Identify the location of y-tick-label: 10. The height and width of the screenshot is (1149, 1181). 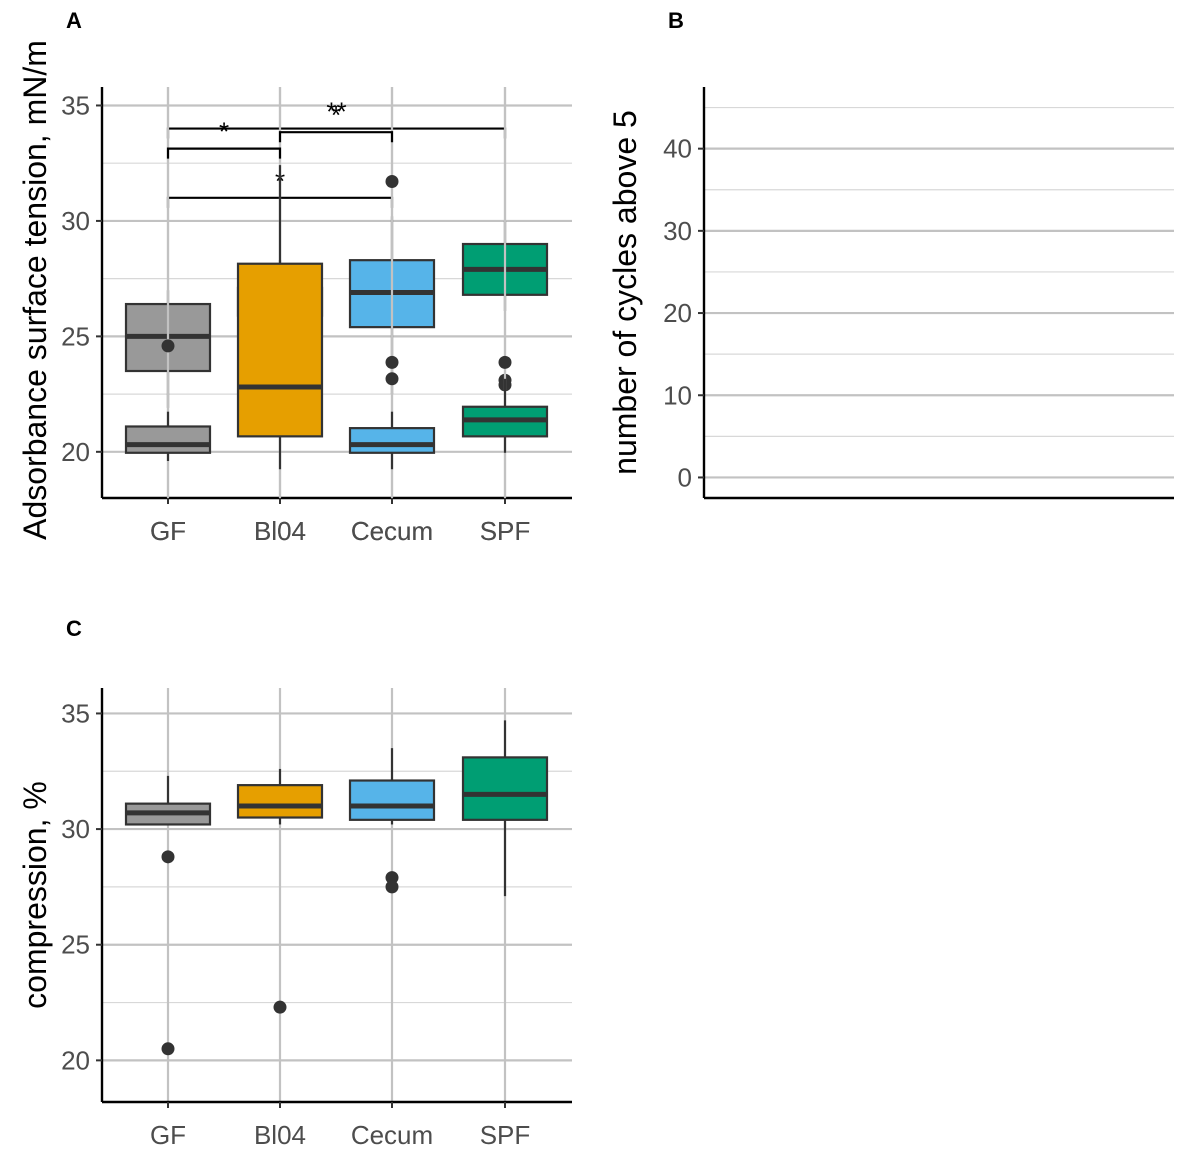
(677, 395).